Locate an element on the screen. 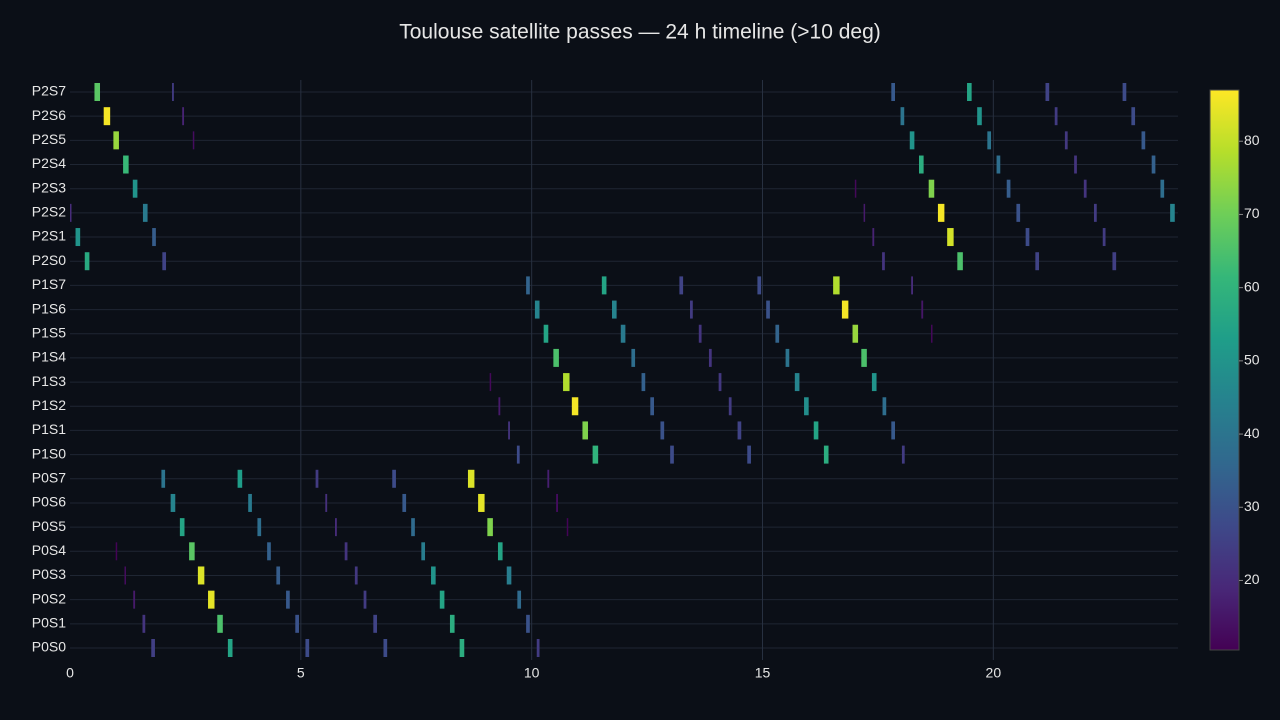 This screenshot has width=1280, height=720. colorbar-tick-label: 80 is located at coordinates (1252, 140).